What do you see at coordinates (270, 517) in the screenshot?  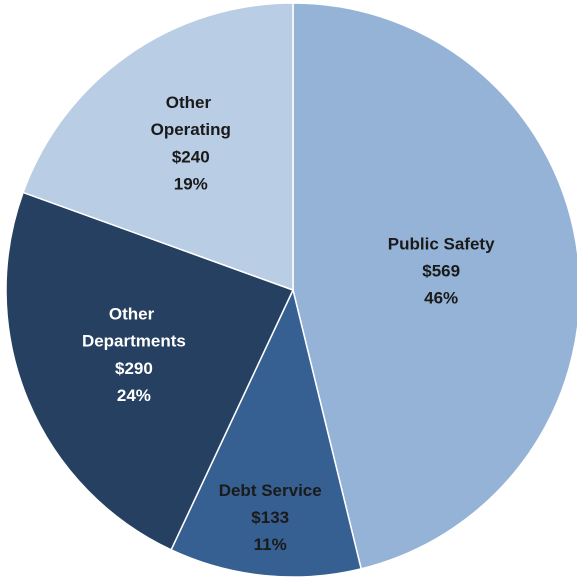 I see `slice-value-label: $133` at bounding box center [270, 517].